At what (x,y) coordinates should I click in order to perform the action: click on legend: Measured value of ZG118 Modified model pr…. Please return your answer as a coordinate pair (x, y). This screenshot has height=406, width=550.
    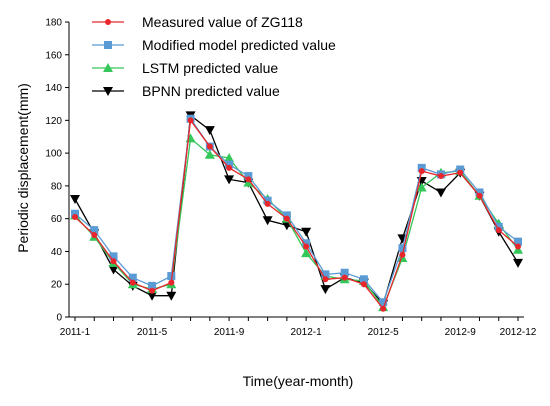
    Looking at the image, I should click on (214, 56).